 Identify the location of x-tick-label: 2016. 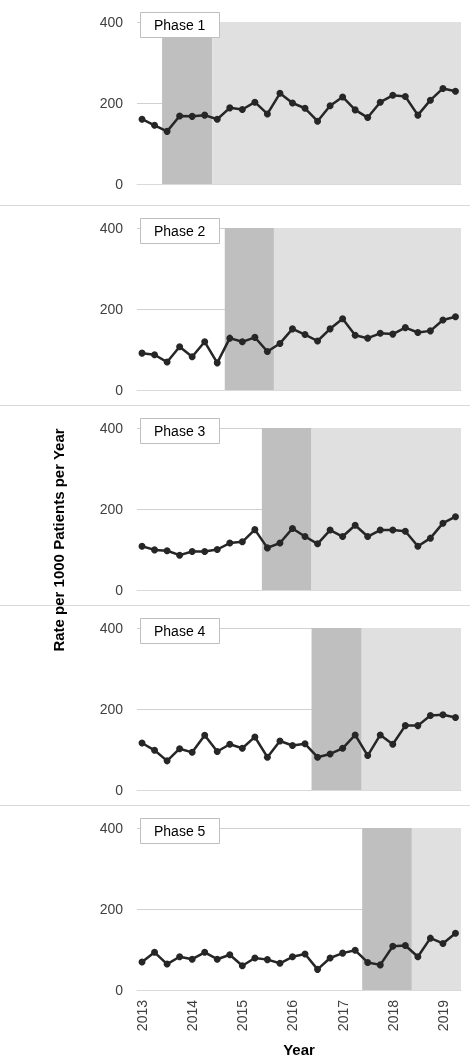
(292, 1015).